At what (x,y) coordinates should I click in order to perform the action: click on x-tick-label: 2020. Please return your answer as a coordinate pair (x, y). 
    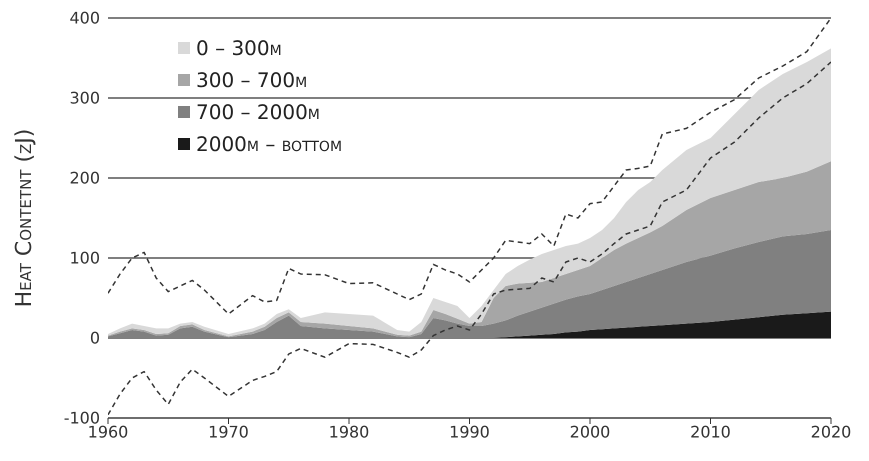
    Looking at the image, I should click on (831, 432).